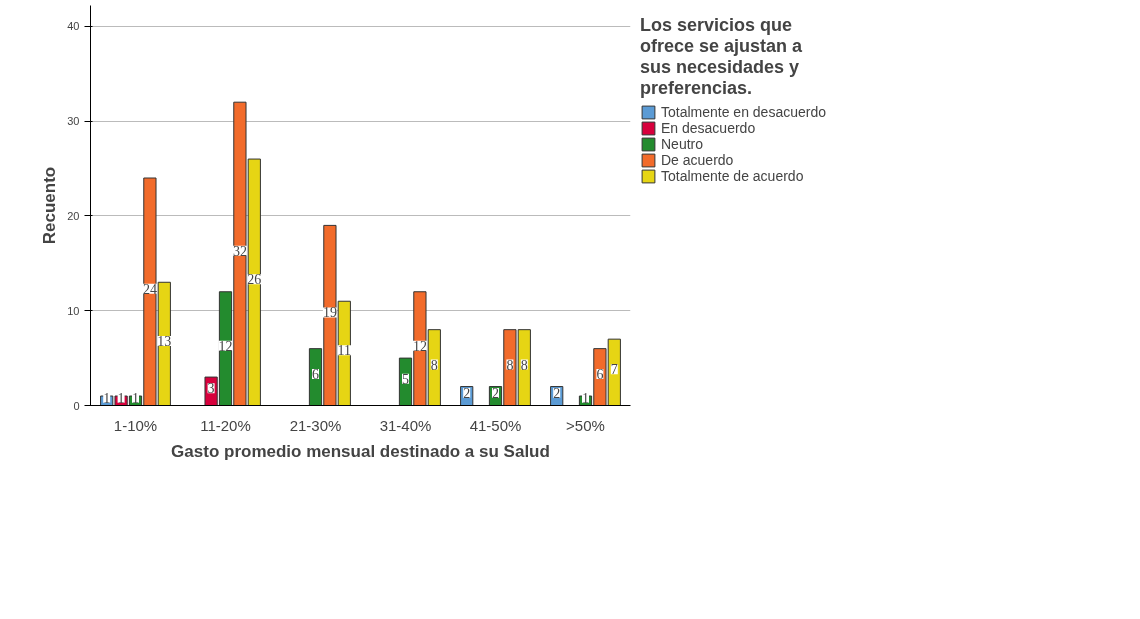 Image resolution: width=1140 pixels, height=619 pixels. I want to click on y-tick-label: 20, so click(73, 215).